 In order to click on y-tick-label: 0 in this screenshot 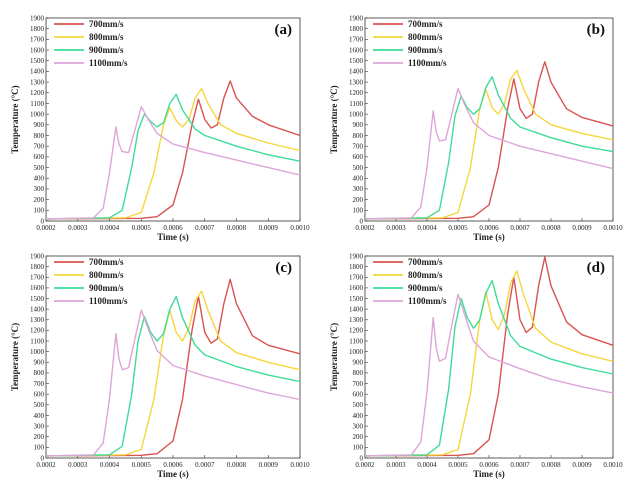, I will do `click(43, 458)`.